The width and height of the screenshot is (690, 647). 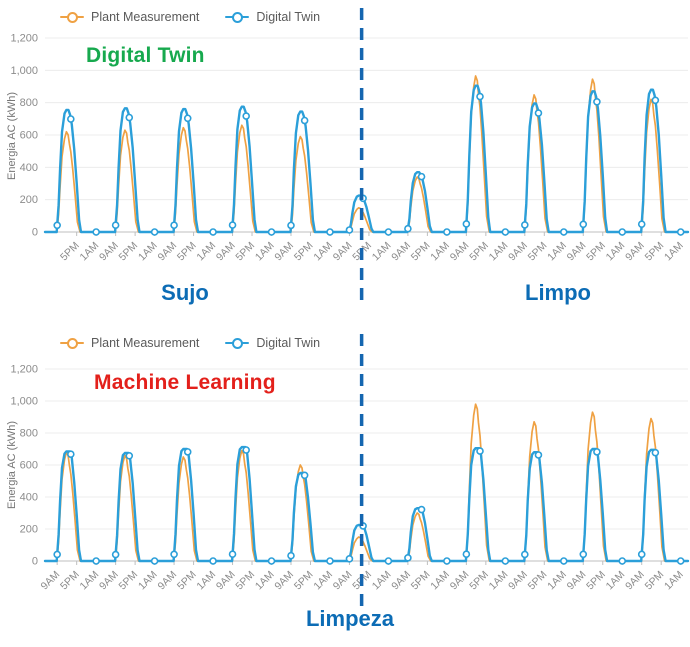 What do you see at coordinates (558, 292) in the screenshot?
I see `region-label-limpo: Limpo` at bounding box center [558, 292].